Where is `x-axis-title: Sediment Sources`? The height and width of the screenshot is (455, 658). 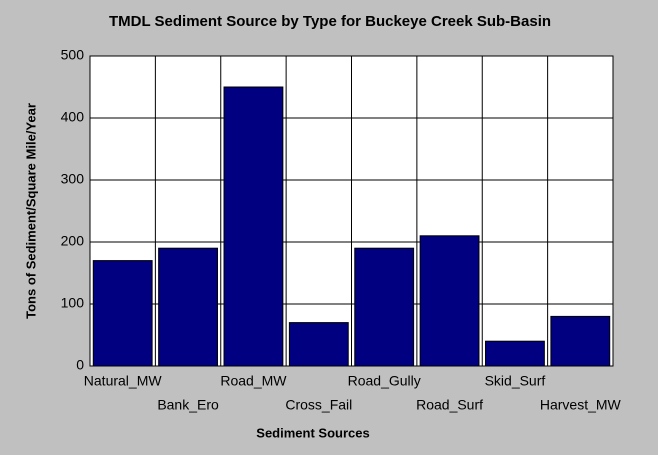 x-axis-title: Sediment Sources is located at coordinates (312, 432).